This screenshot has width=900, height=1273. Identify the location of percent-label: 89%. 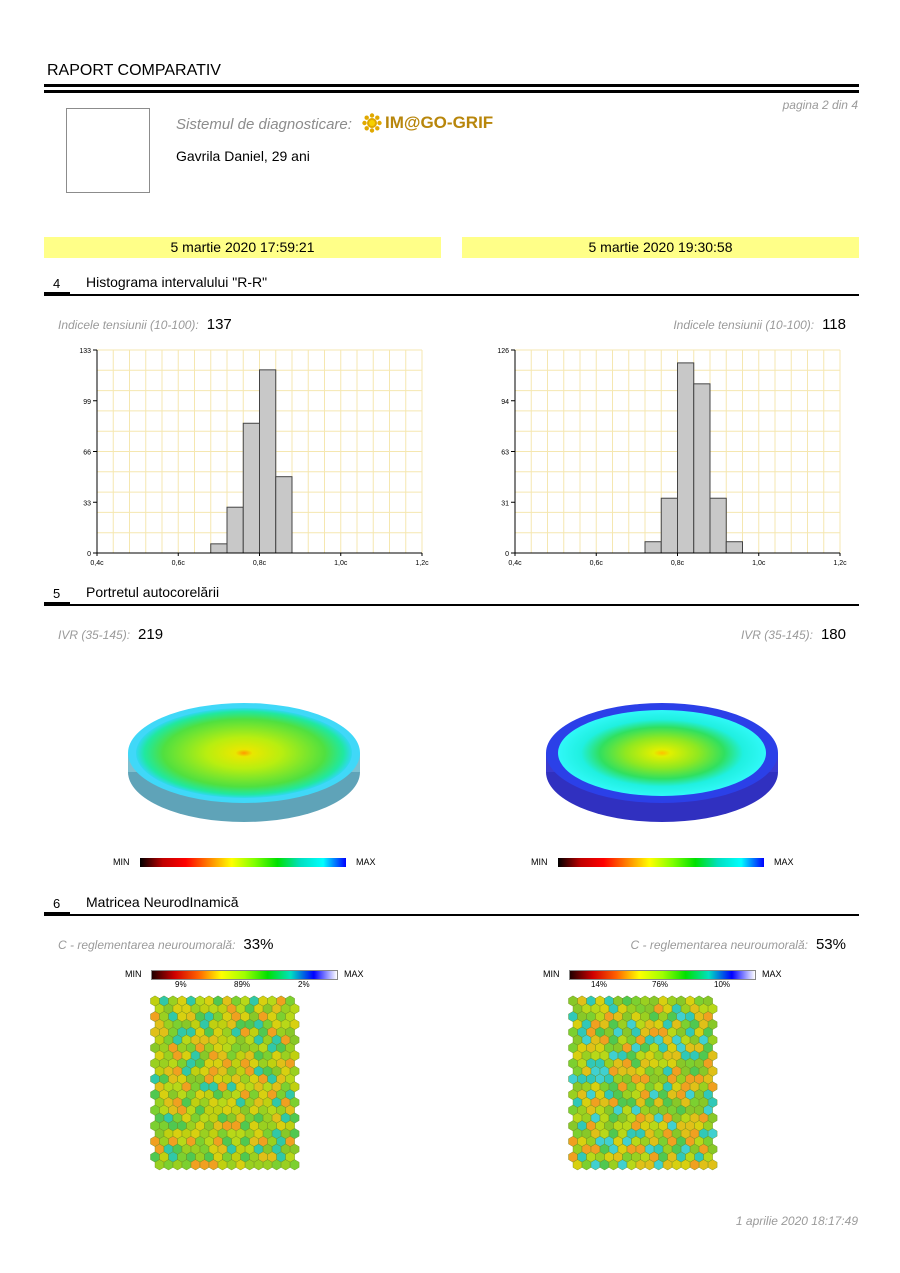
(242, 984).